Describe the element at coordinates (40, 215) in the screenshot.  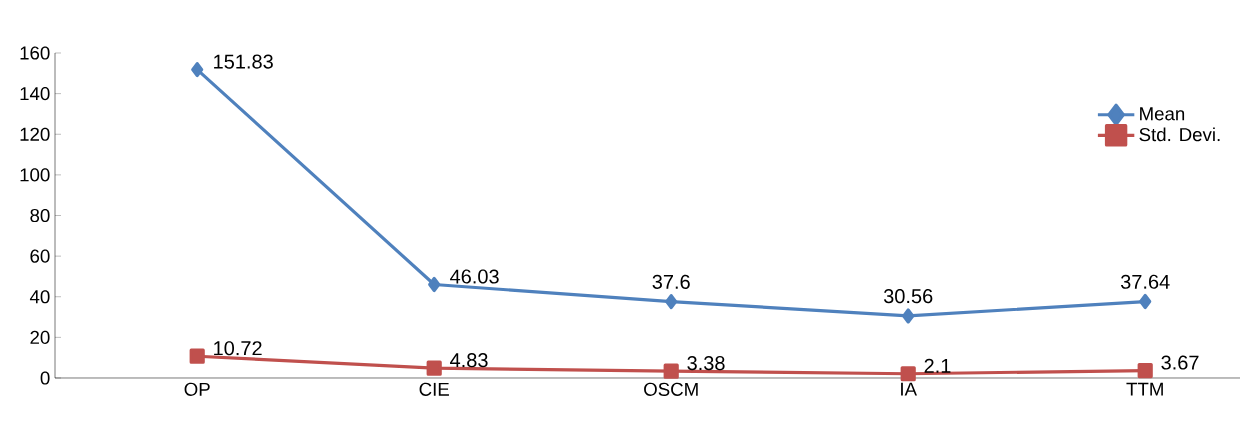
I see `y-tick-label: 80` at that location.